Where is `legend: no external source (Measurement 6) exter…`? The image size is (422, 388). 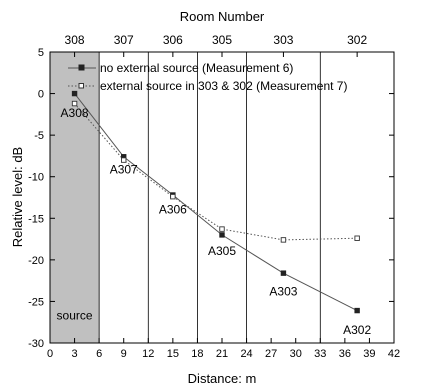
legend: no external source (Measurement 6) exter… is located at coordinates (207, 77).